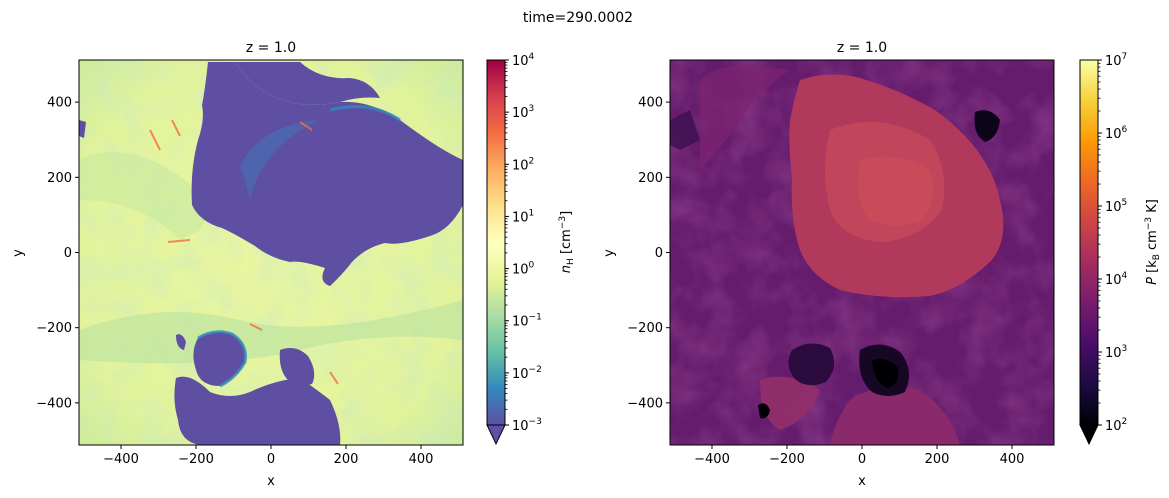  What do you see at coordinates (712, 459) in the screenshot?
I see `pressure-x-tick-label: −400` at bounding box center [712, 459].